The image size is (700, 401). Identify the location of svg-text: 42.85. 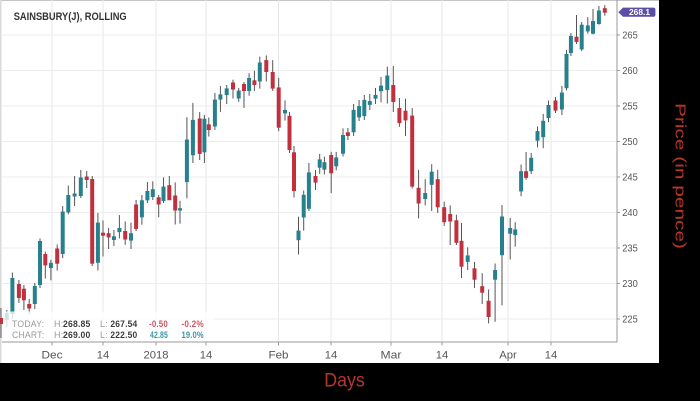
(159, 335).